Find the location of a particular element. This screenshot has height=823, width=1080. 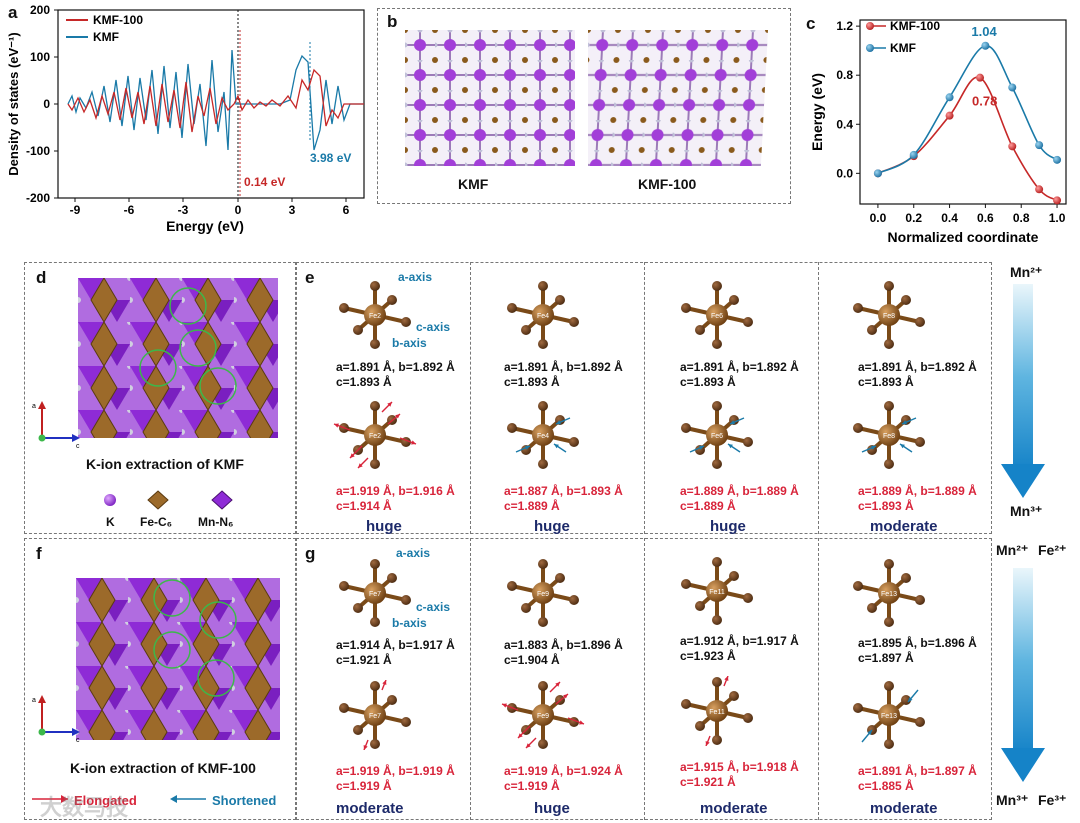

e-after-1: a=1.919 Å, b=1.916 Å is located at coordinates (395, 491).